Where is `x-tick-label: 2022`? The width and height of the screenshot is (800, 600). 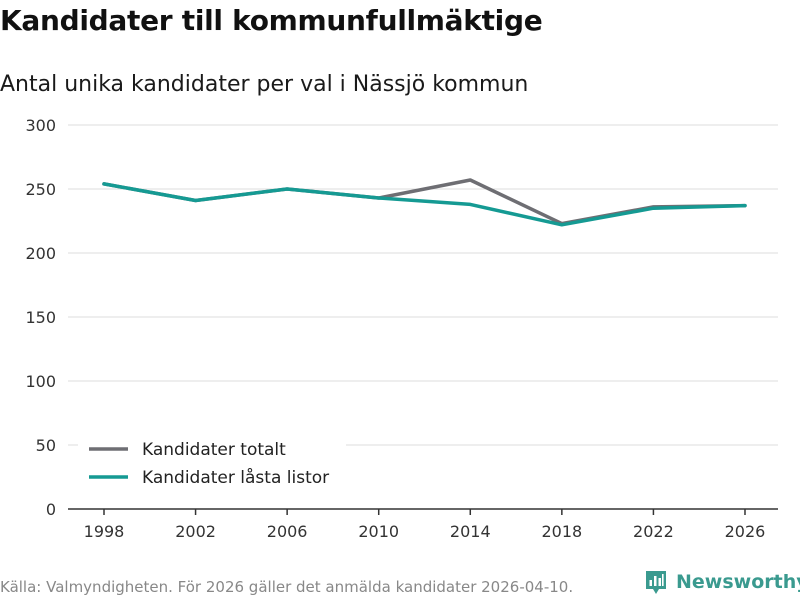 x-tick-label: 2022 is located at coordinates (653, 531).